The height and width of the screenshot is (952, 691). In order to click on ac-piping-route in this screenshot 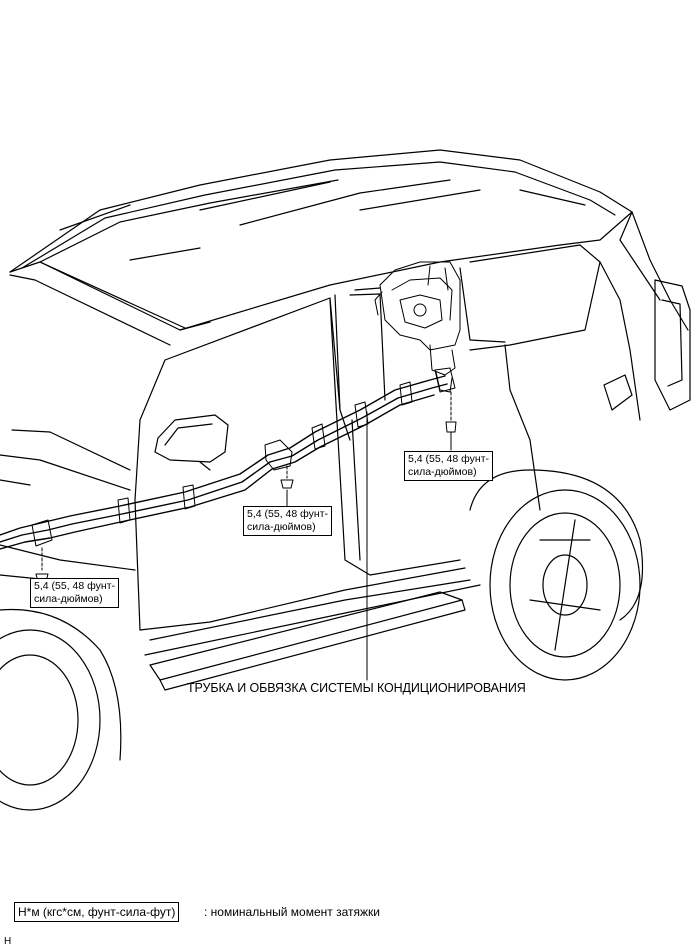, I will do `click(224, 462)`.